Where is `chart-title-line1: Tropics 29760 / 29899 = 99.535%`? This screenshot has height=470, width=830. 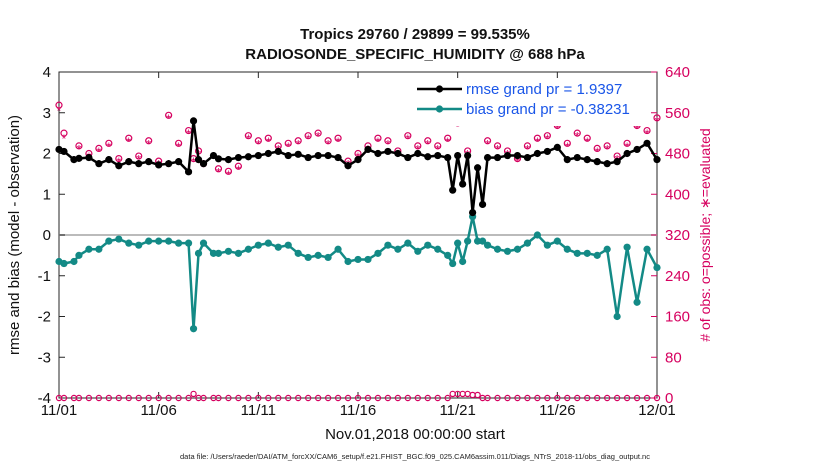
chart-title-line1: Tropics 29760 / 29899 = 99.535% is located at coordinates (415, 34).